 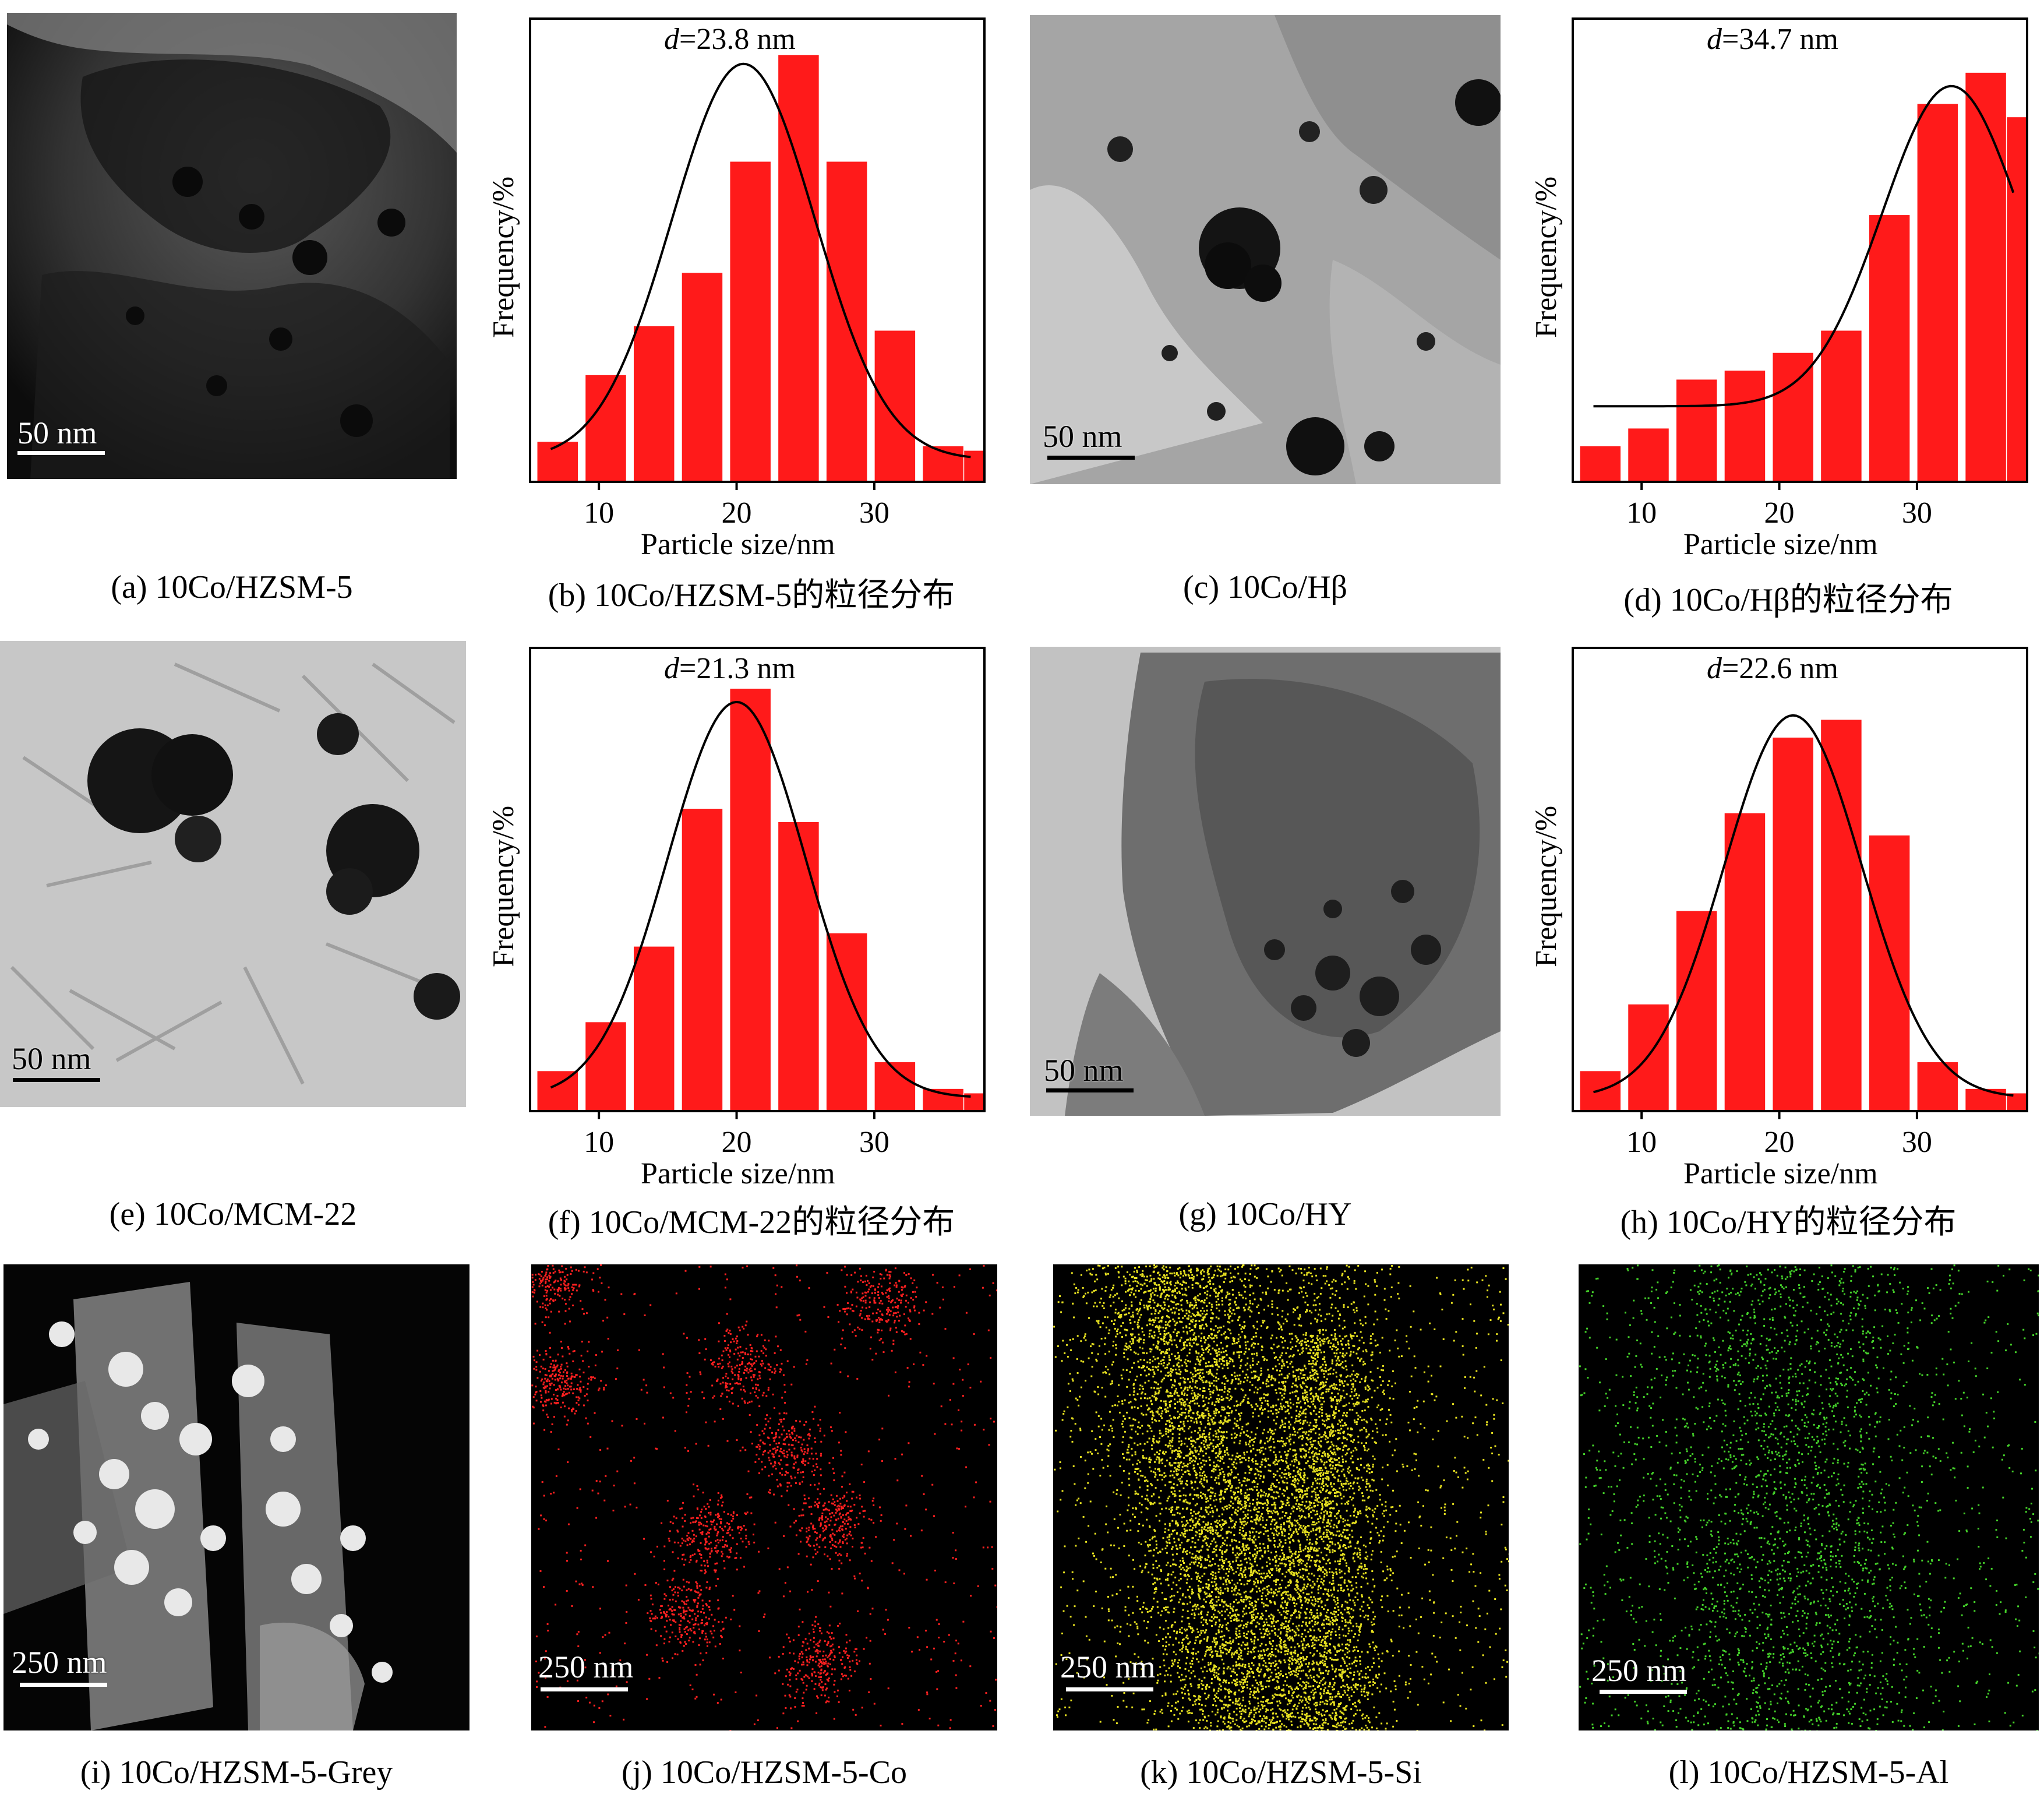 I want to click on tem-texture-a, so click(x=232, y=246).